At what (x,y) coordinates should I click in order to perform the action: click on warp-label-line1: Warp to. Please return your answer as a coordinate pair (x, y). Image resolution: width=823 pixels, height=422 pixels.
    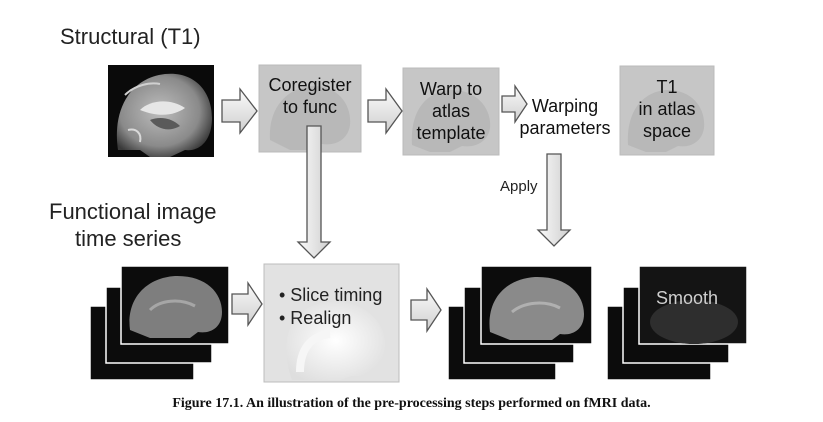
    Looking at the image, I should click on (451, 89).